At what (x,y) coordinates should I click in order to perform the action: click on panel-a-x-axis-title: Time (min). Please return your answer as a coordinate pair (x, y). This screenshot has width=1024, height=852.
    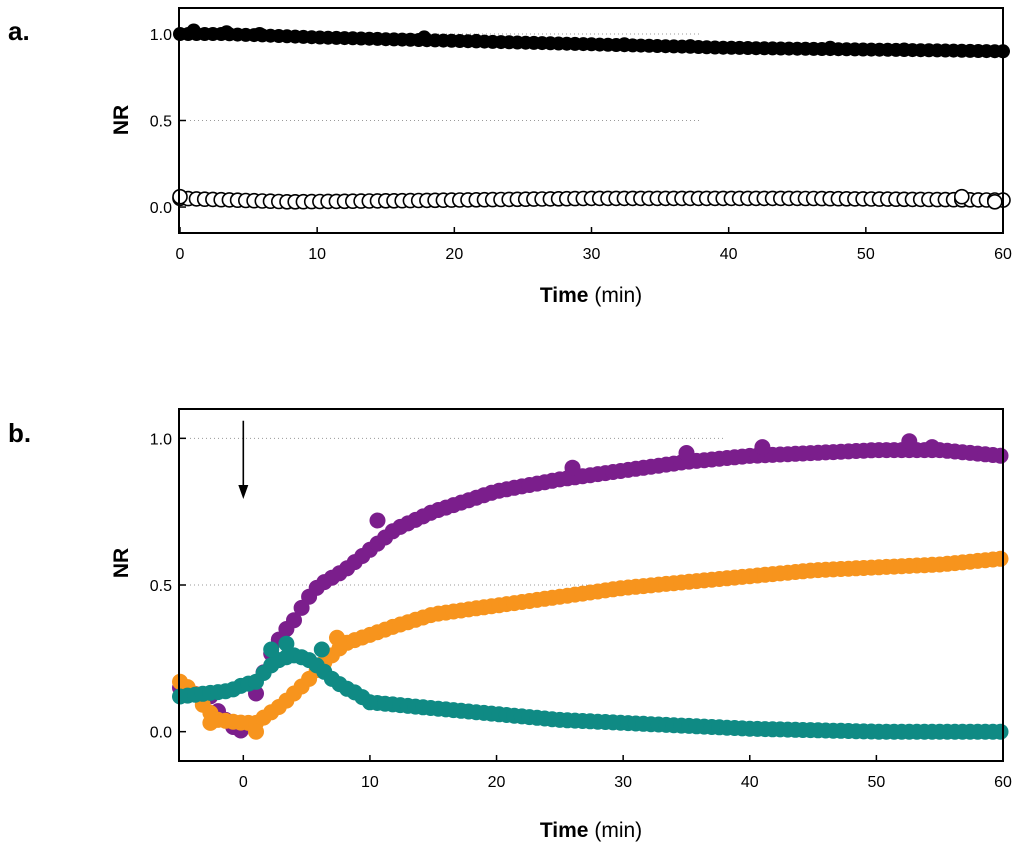
    Looking at the image, I should click on (591, 295).